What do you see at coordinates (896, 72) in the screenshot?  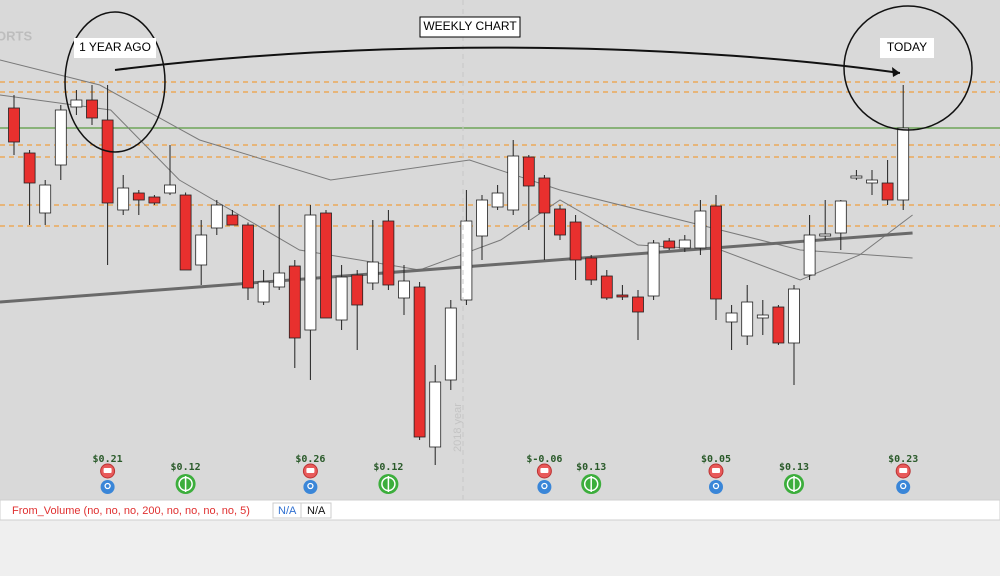 I see `arrow-head` at bounding box center [896, 72].